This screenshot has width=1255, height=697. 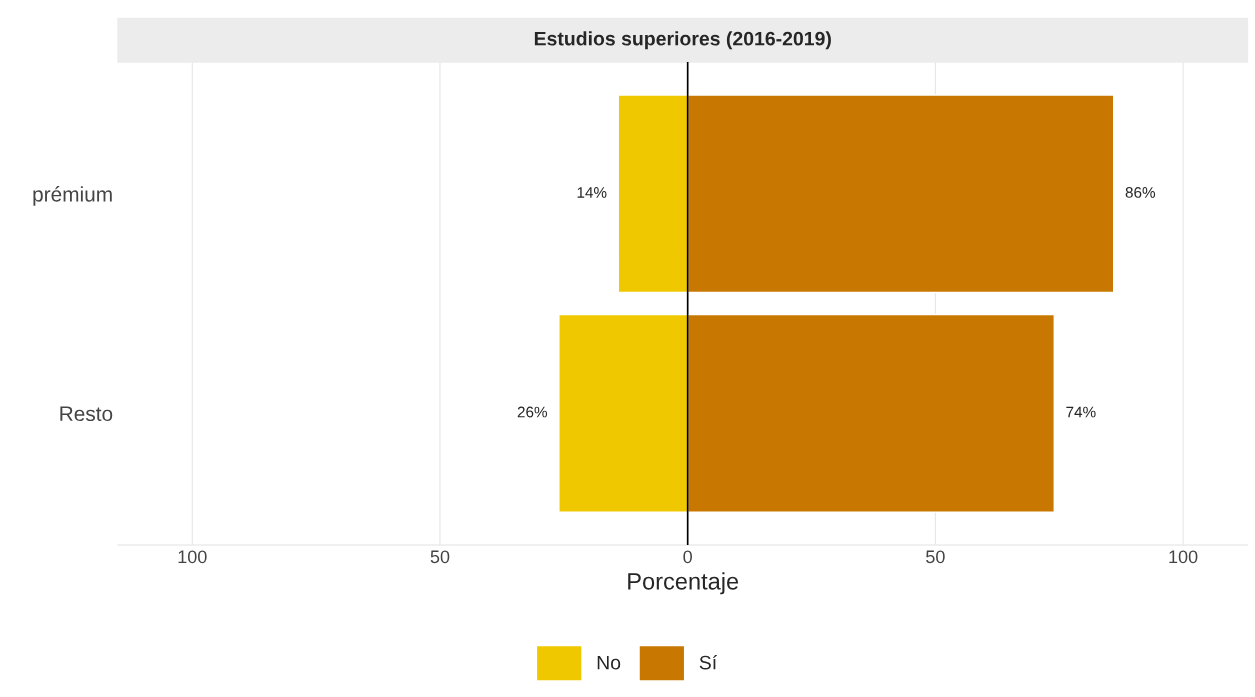 I want to click on x-axis-title: Porcentaje, so click(x=683, y=583).